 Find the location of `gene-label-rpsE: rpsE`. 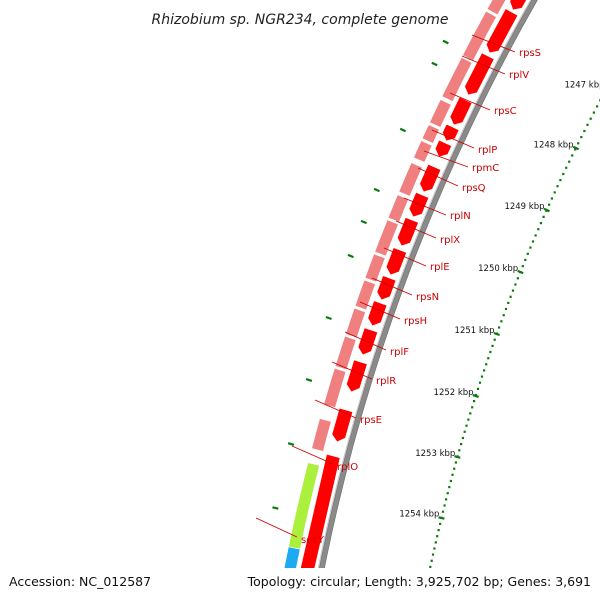

gene-label-rpsE: rpsE is located at coordinates (371, 420).